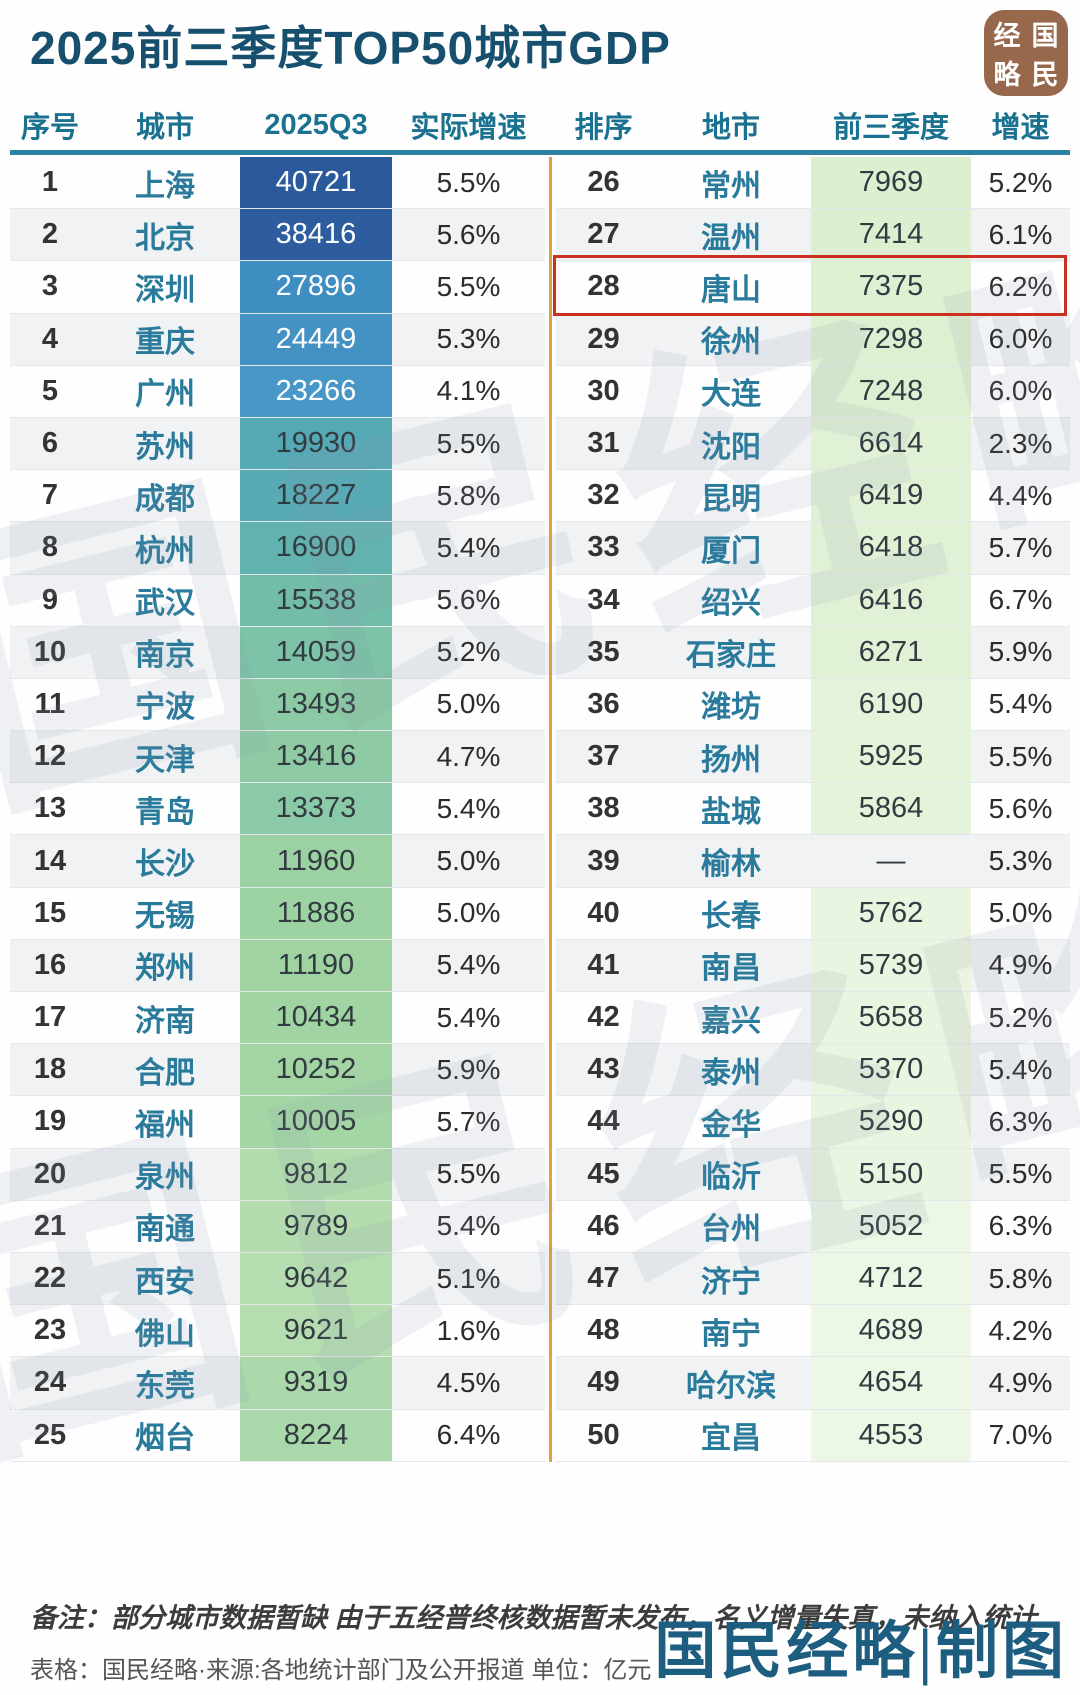  I want to click on left-table-headers: 序号 城市 2025Q3 实际增速, so click(277, 125).